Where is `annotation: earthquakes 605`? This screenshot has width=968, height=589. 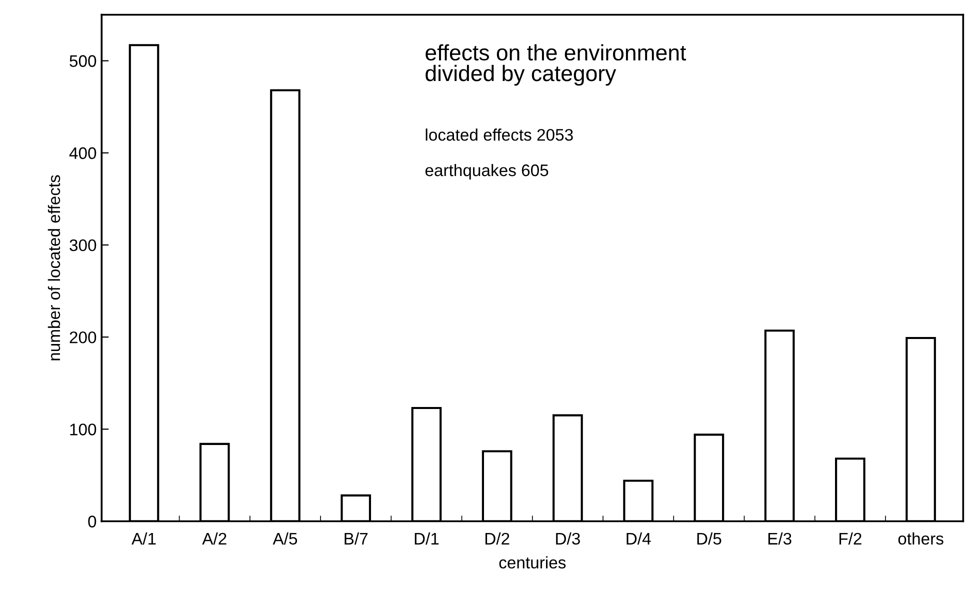
annotation: earthquakes 605 is located at coordinates (486, 172).